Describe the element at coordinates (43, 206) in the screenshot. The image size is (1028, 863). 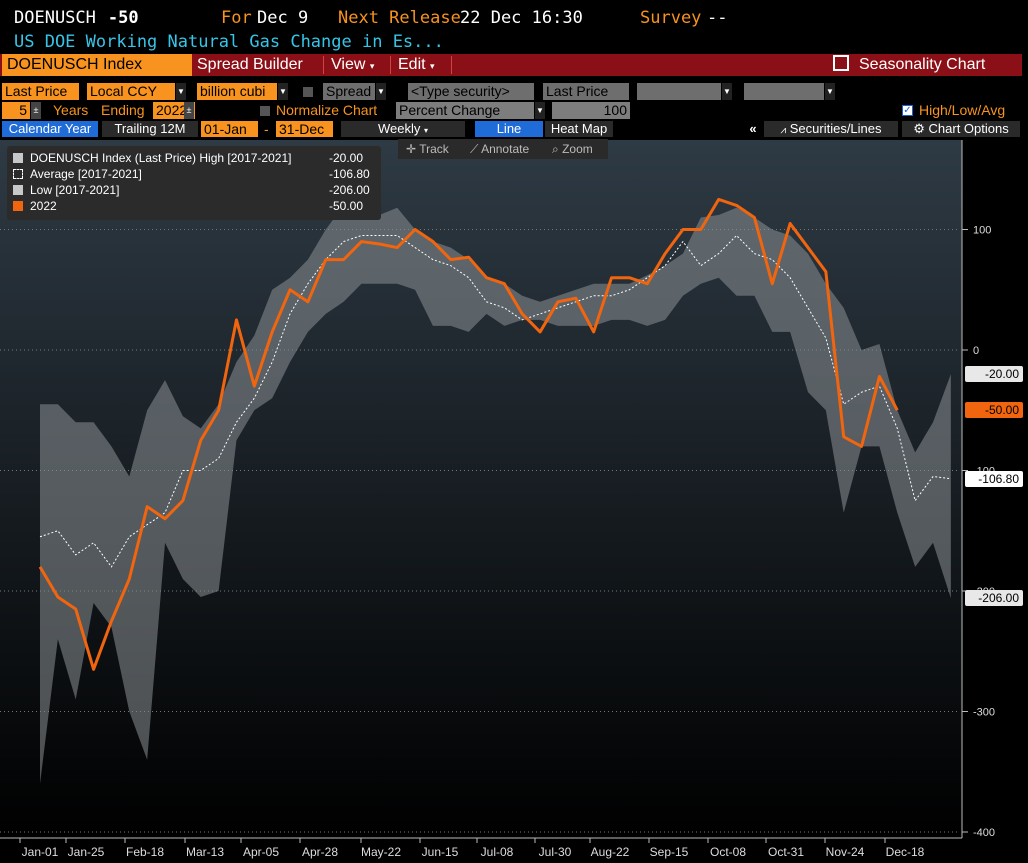
I see `legend-label-2022: 2022` at that location.